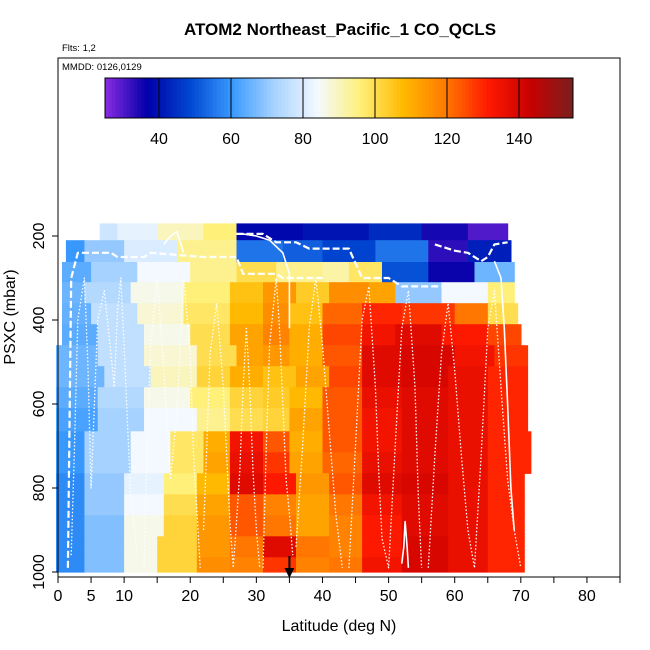  What do you see at coordinates (91, 596) in the screenshot?
I see `x-tick-label: 5` at bounding box center [91, 596].